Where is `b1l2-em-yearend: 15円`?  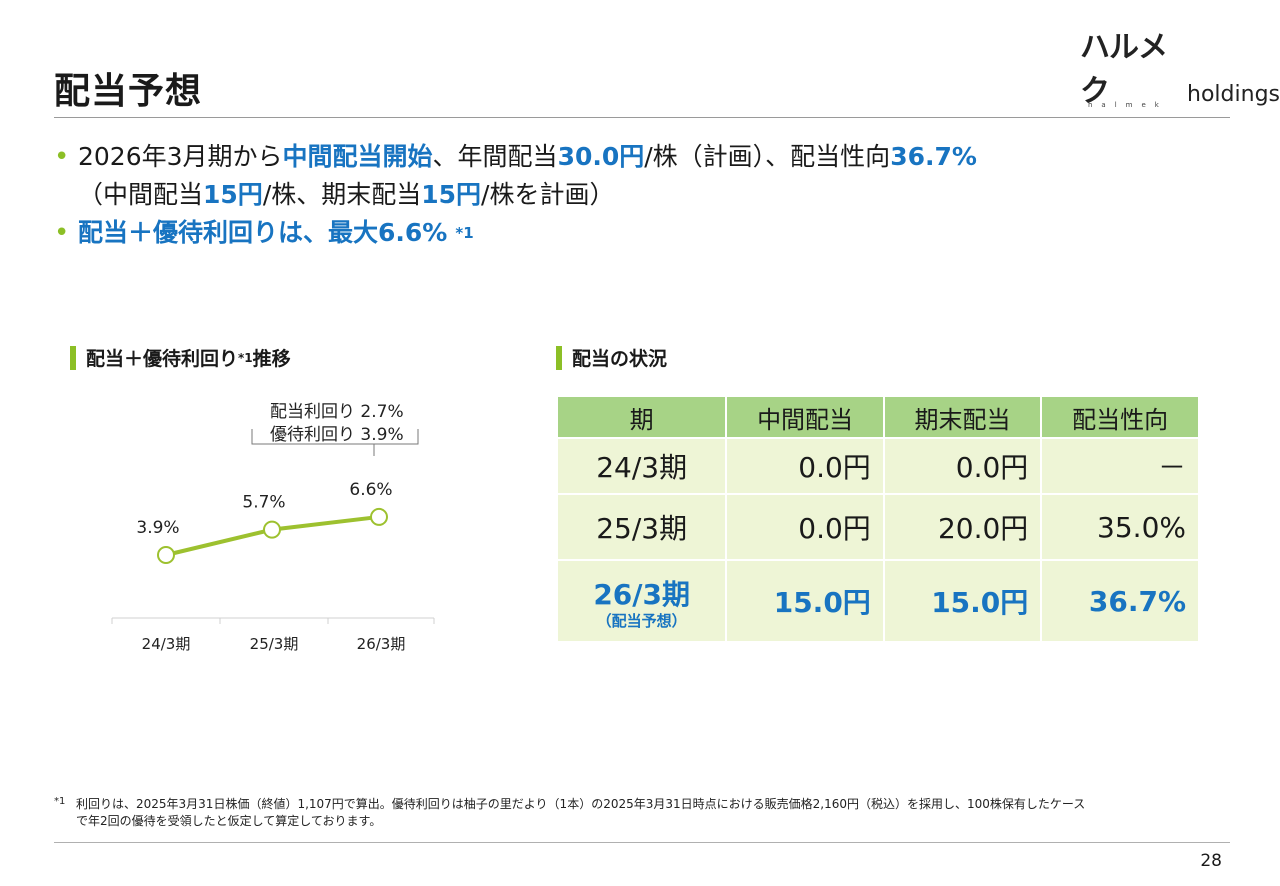 b1l2-em-yearend: 15円 is located at coordinates (451, 194).